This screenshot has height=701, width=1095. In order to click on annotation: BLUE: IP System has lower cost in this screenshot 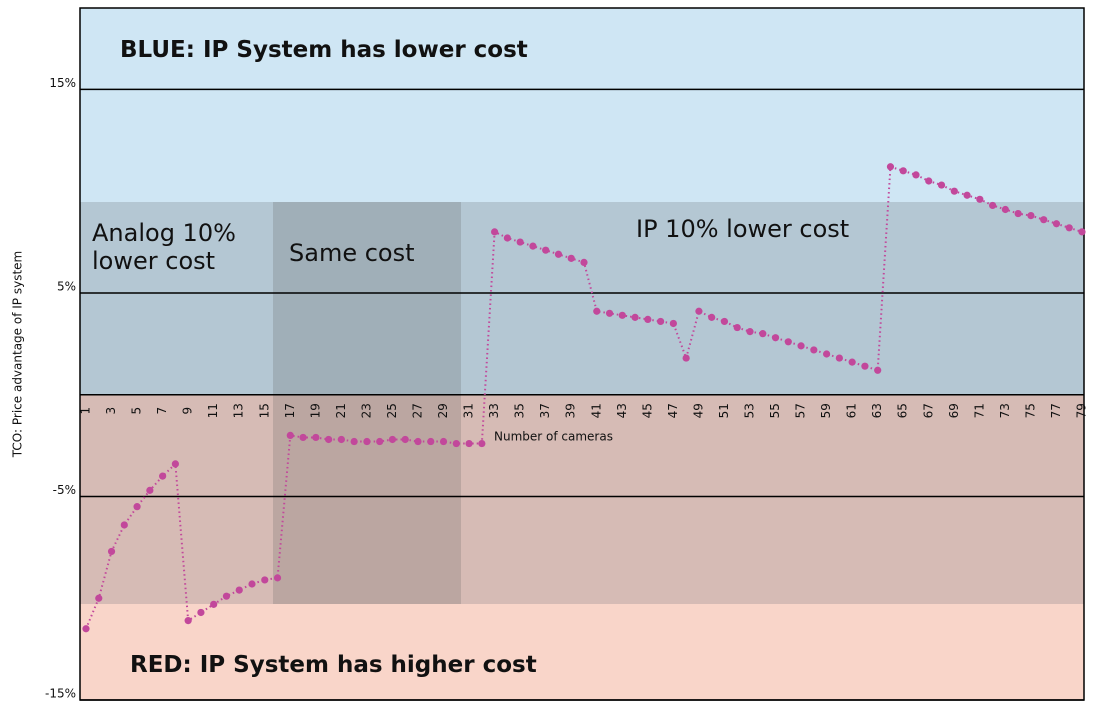, I will do `click(324, 50)`.